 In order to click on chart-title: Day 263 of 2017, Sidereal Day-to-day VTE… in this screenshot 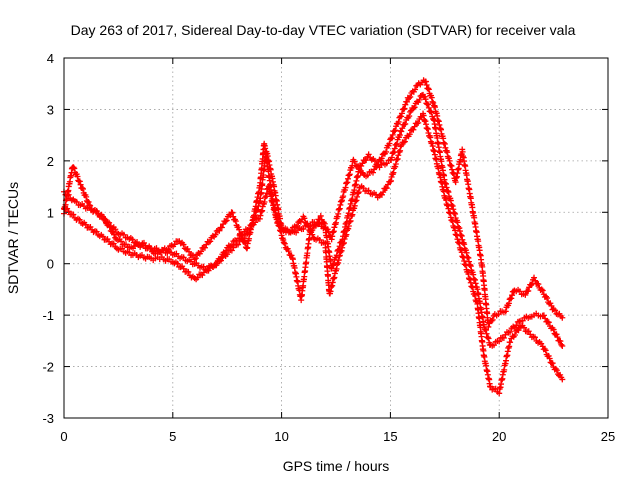, I will do `click(323, 30)`.